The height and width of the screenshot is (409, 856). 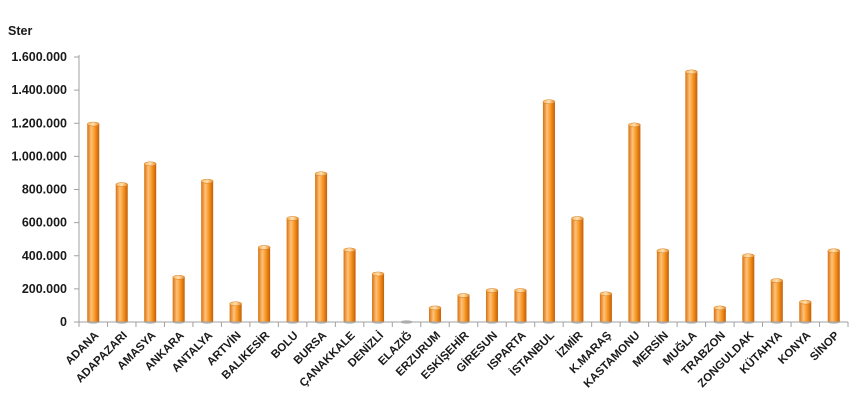 What do you see at coordinates (39, 57) in the screenshot?
I see `y-tick-label: 1.600.000` at bounding box center [39, 57].